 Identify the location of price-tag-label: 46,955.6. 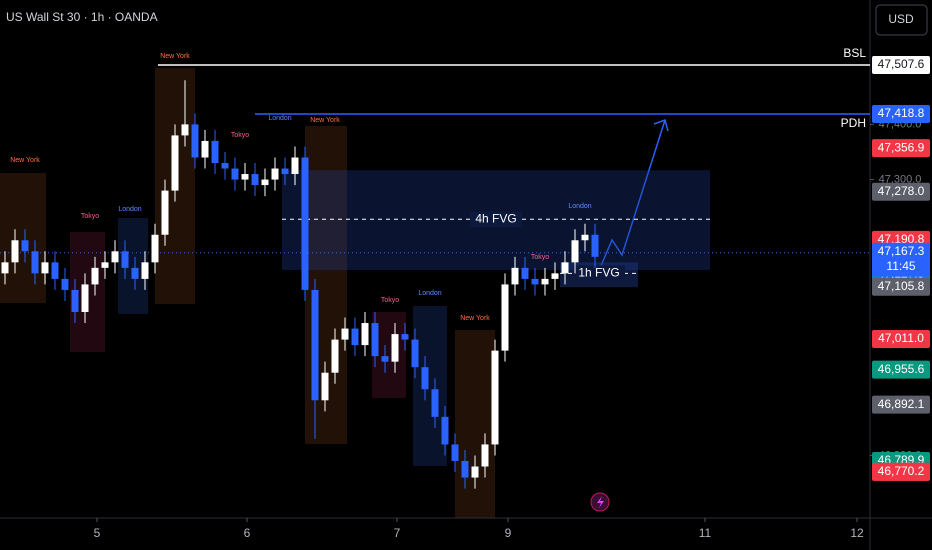
(901, 369).